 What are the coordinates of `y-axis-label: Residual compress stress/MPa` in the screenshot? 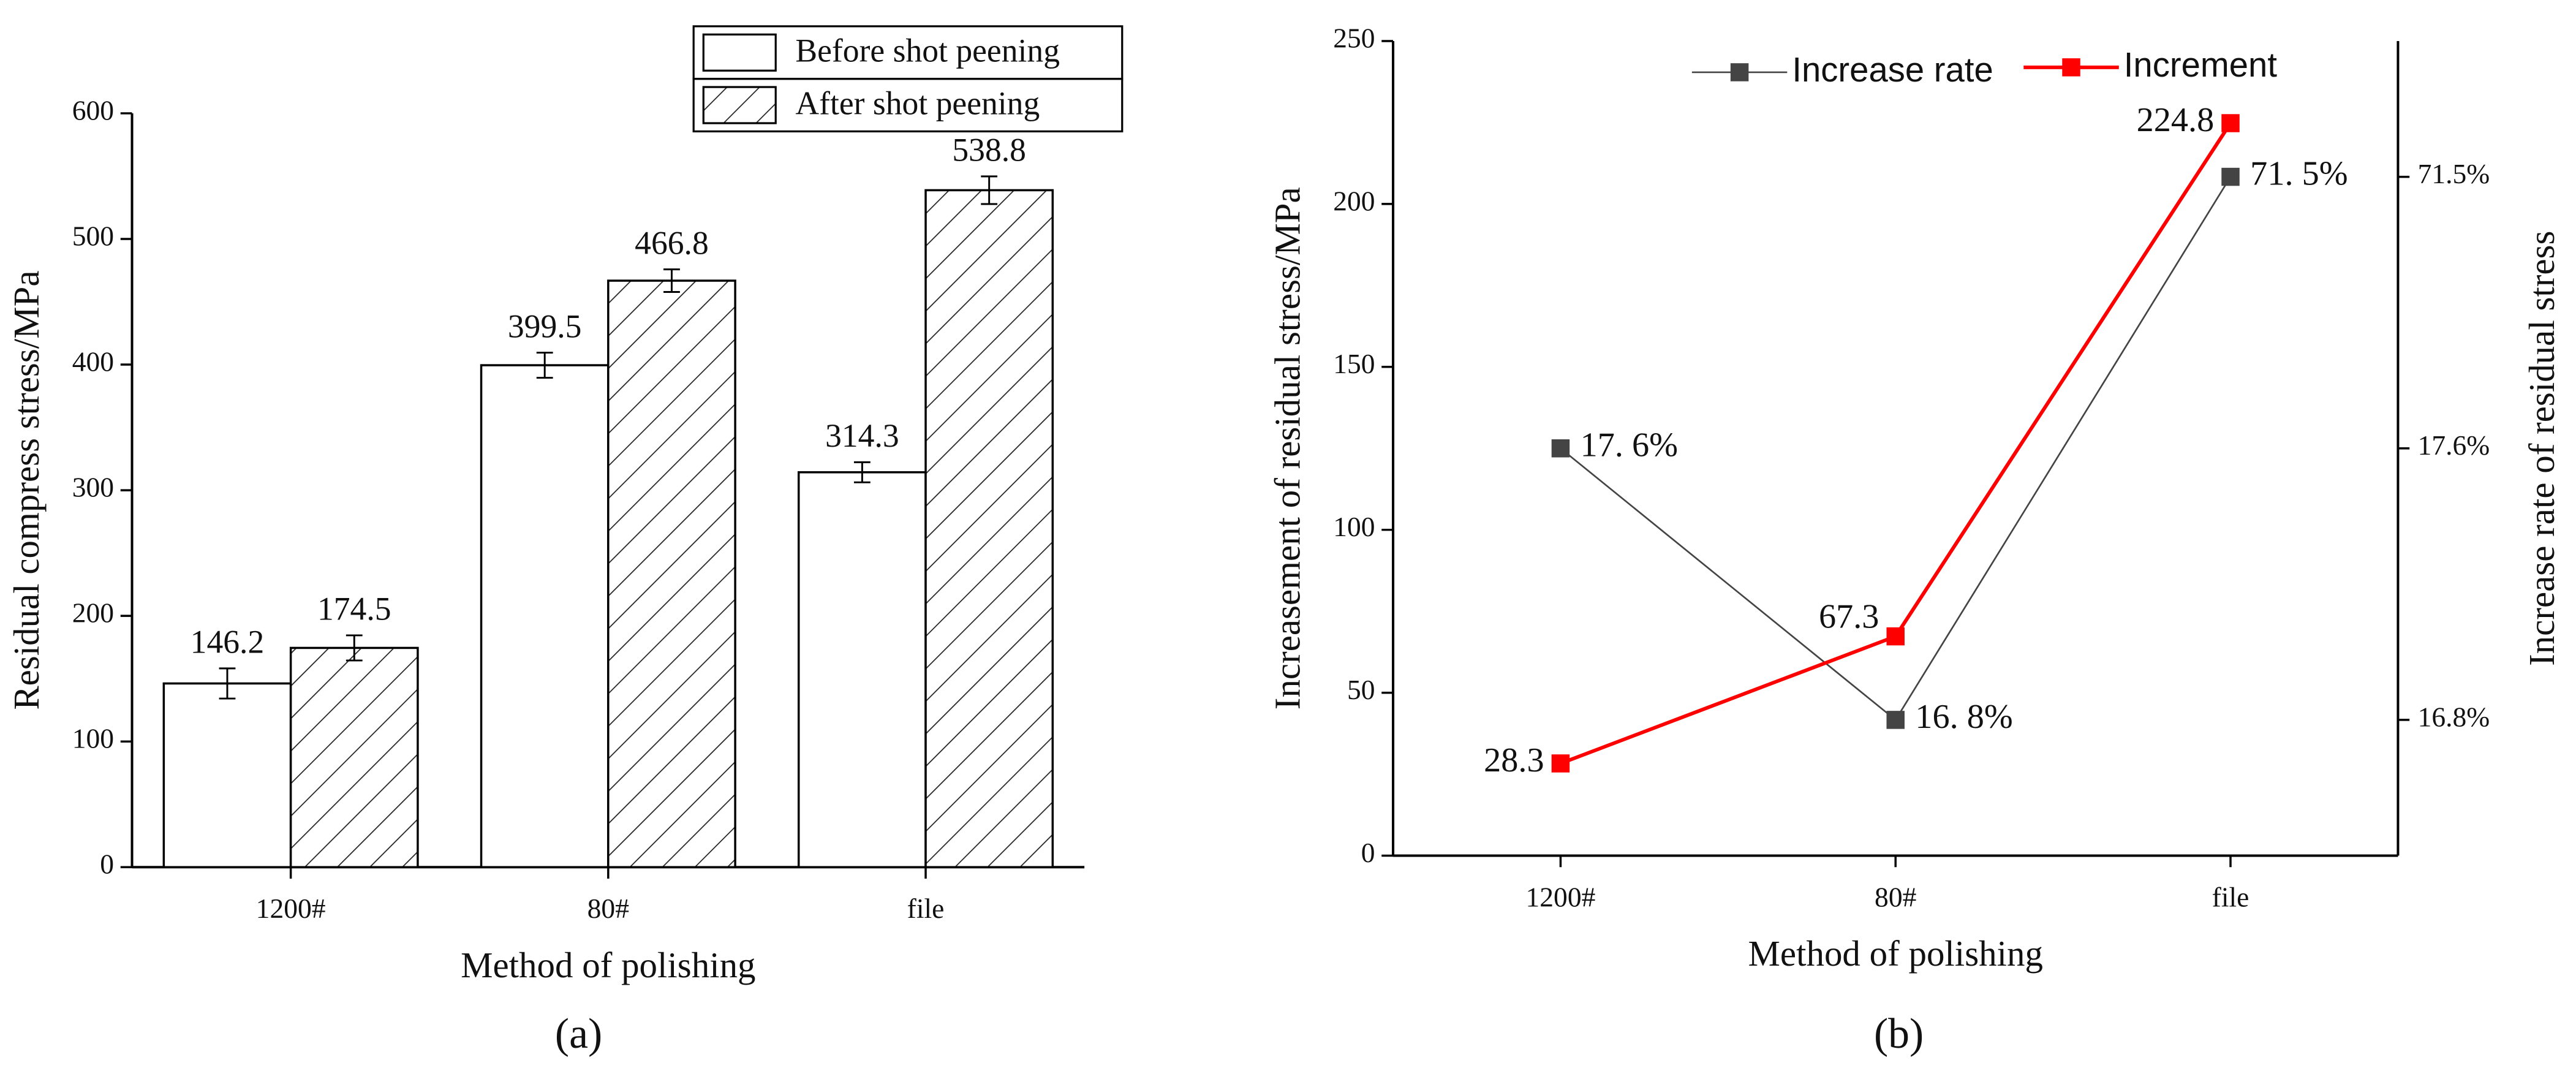 It's located at (26, 490).